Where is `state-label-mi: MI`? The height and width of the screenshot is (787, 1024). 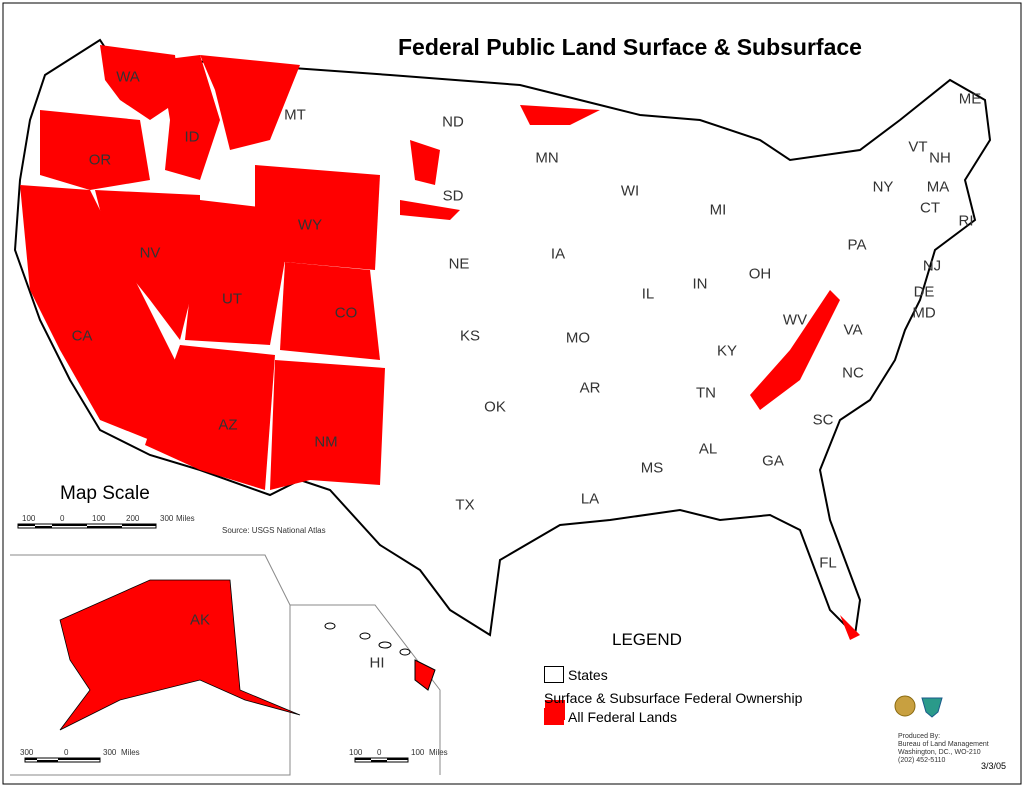
state-label-mi: MI is located at coordinates (718, 210).